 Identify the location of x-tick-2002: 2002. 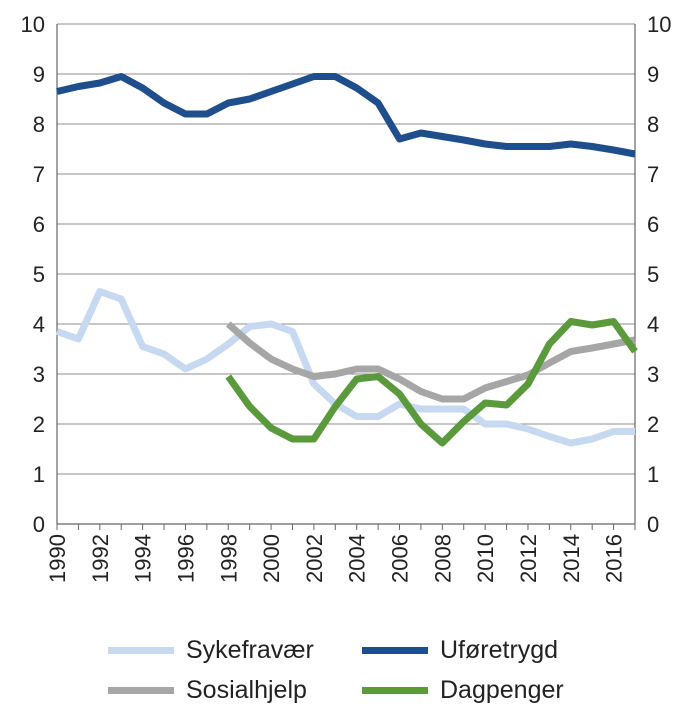
(314, 558).